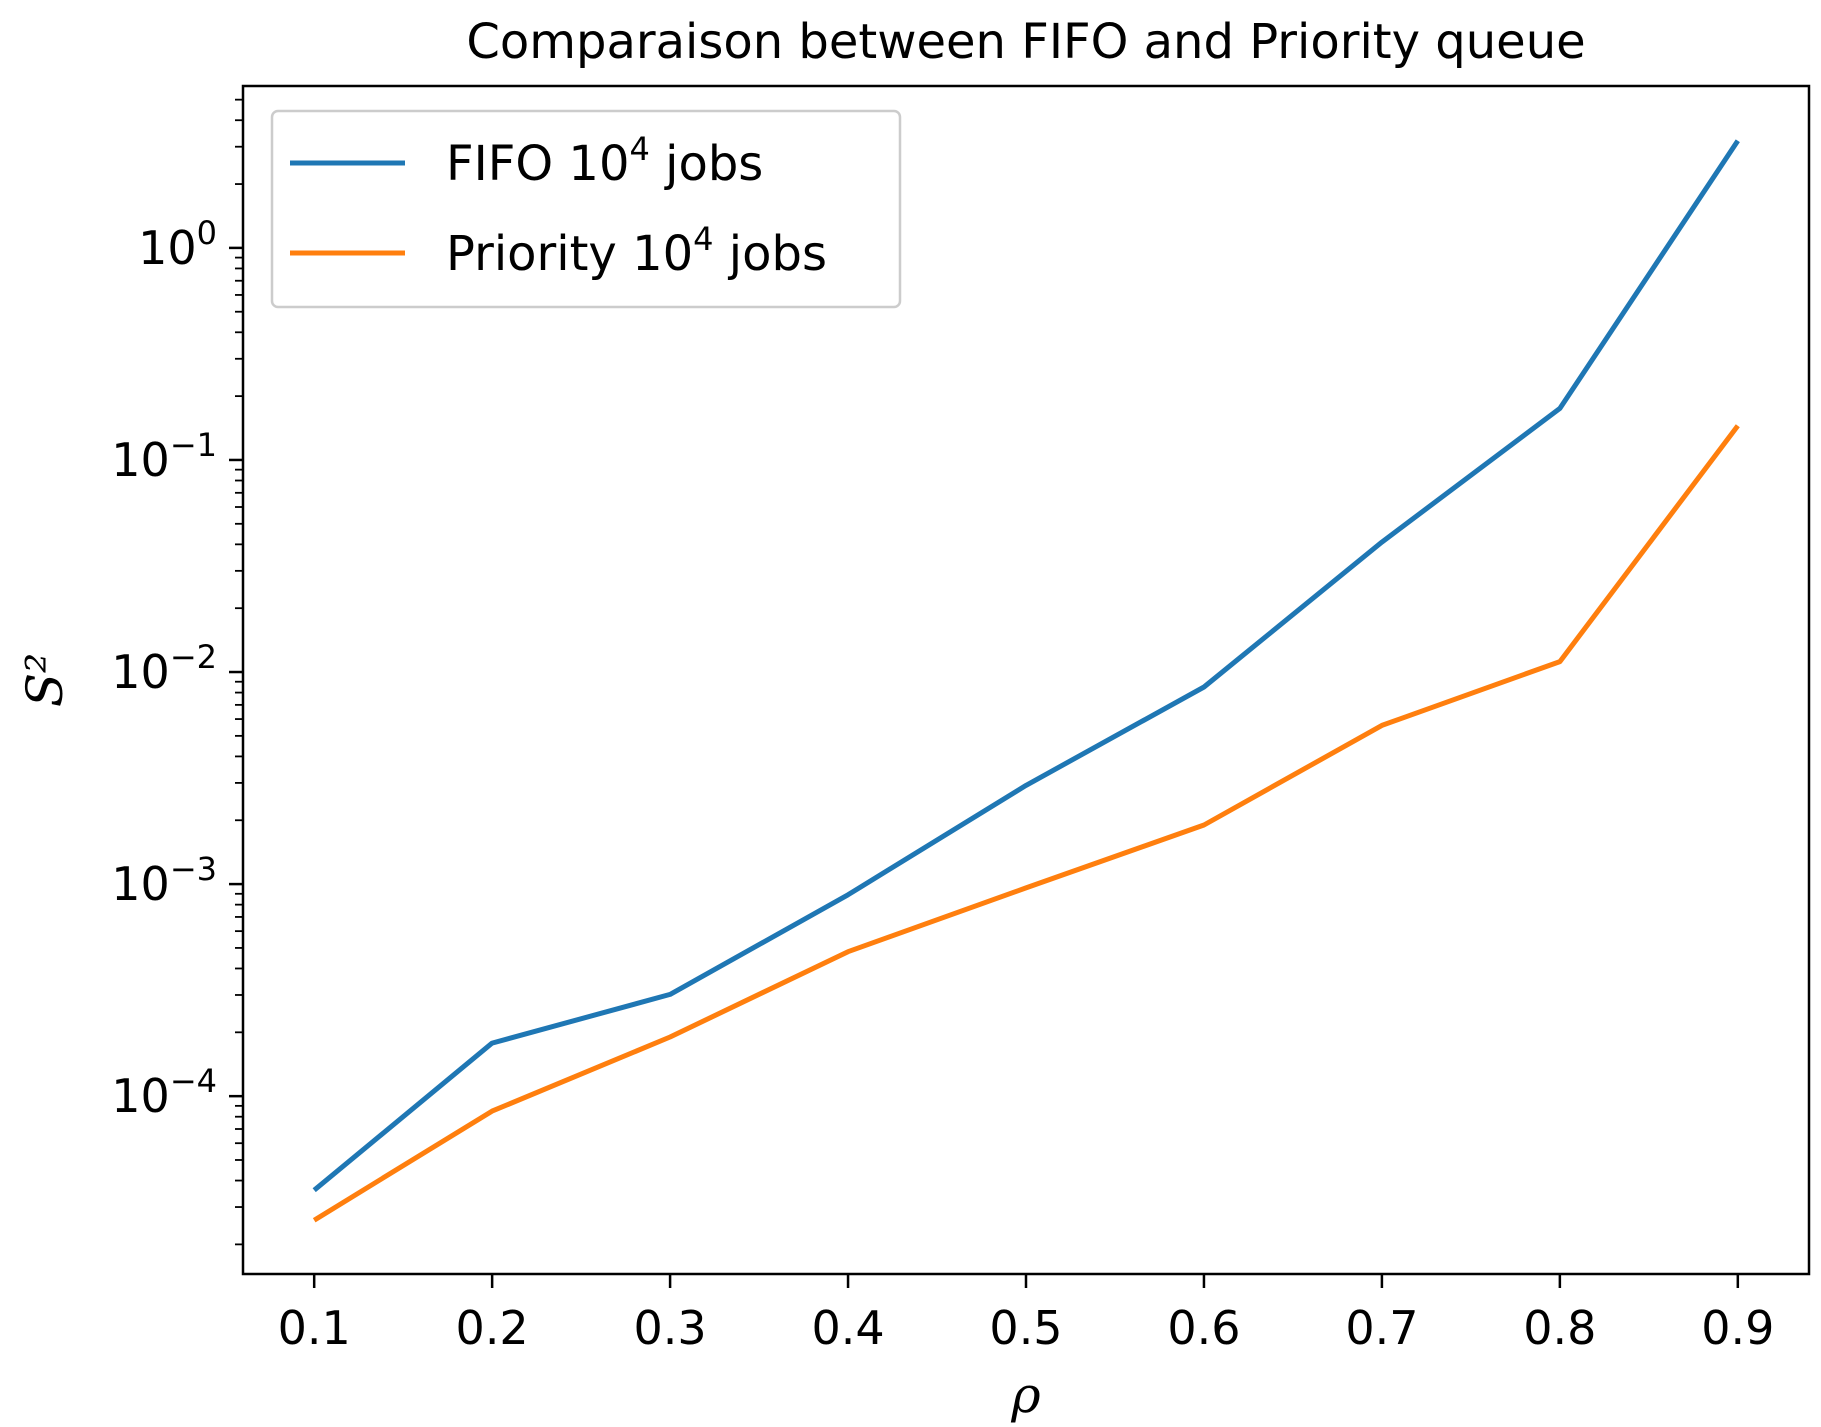  Describe the element at coordinates (1559, 1328) in the screenshot. I see `x-tick-label: 0.8` at that location.